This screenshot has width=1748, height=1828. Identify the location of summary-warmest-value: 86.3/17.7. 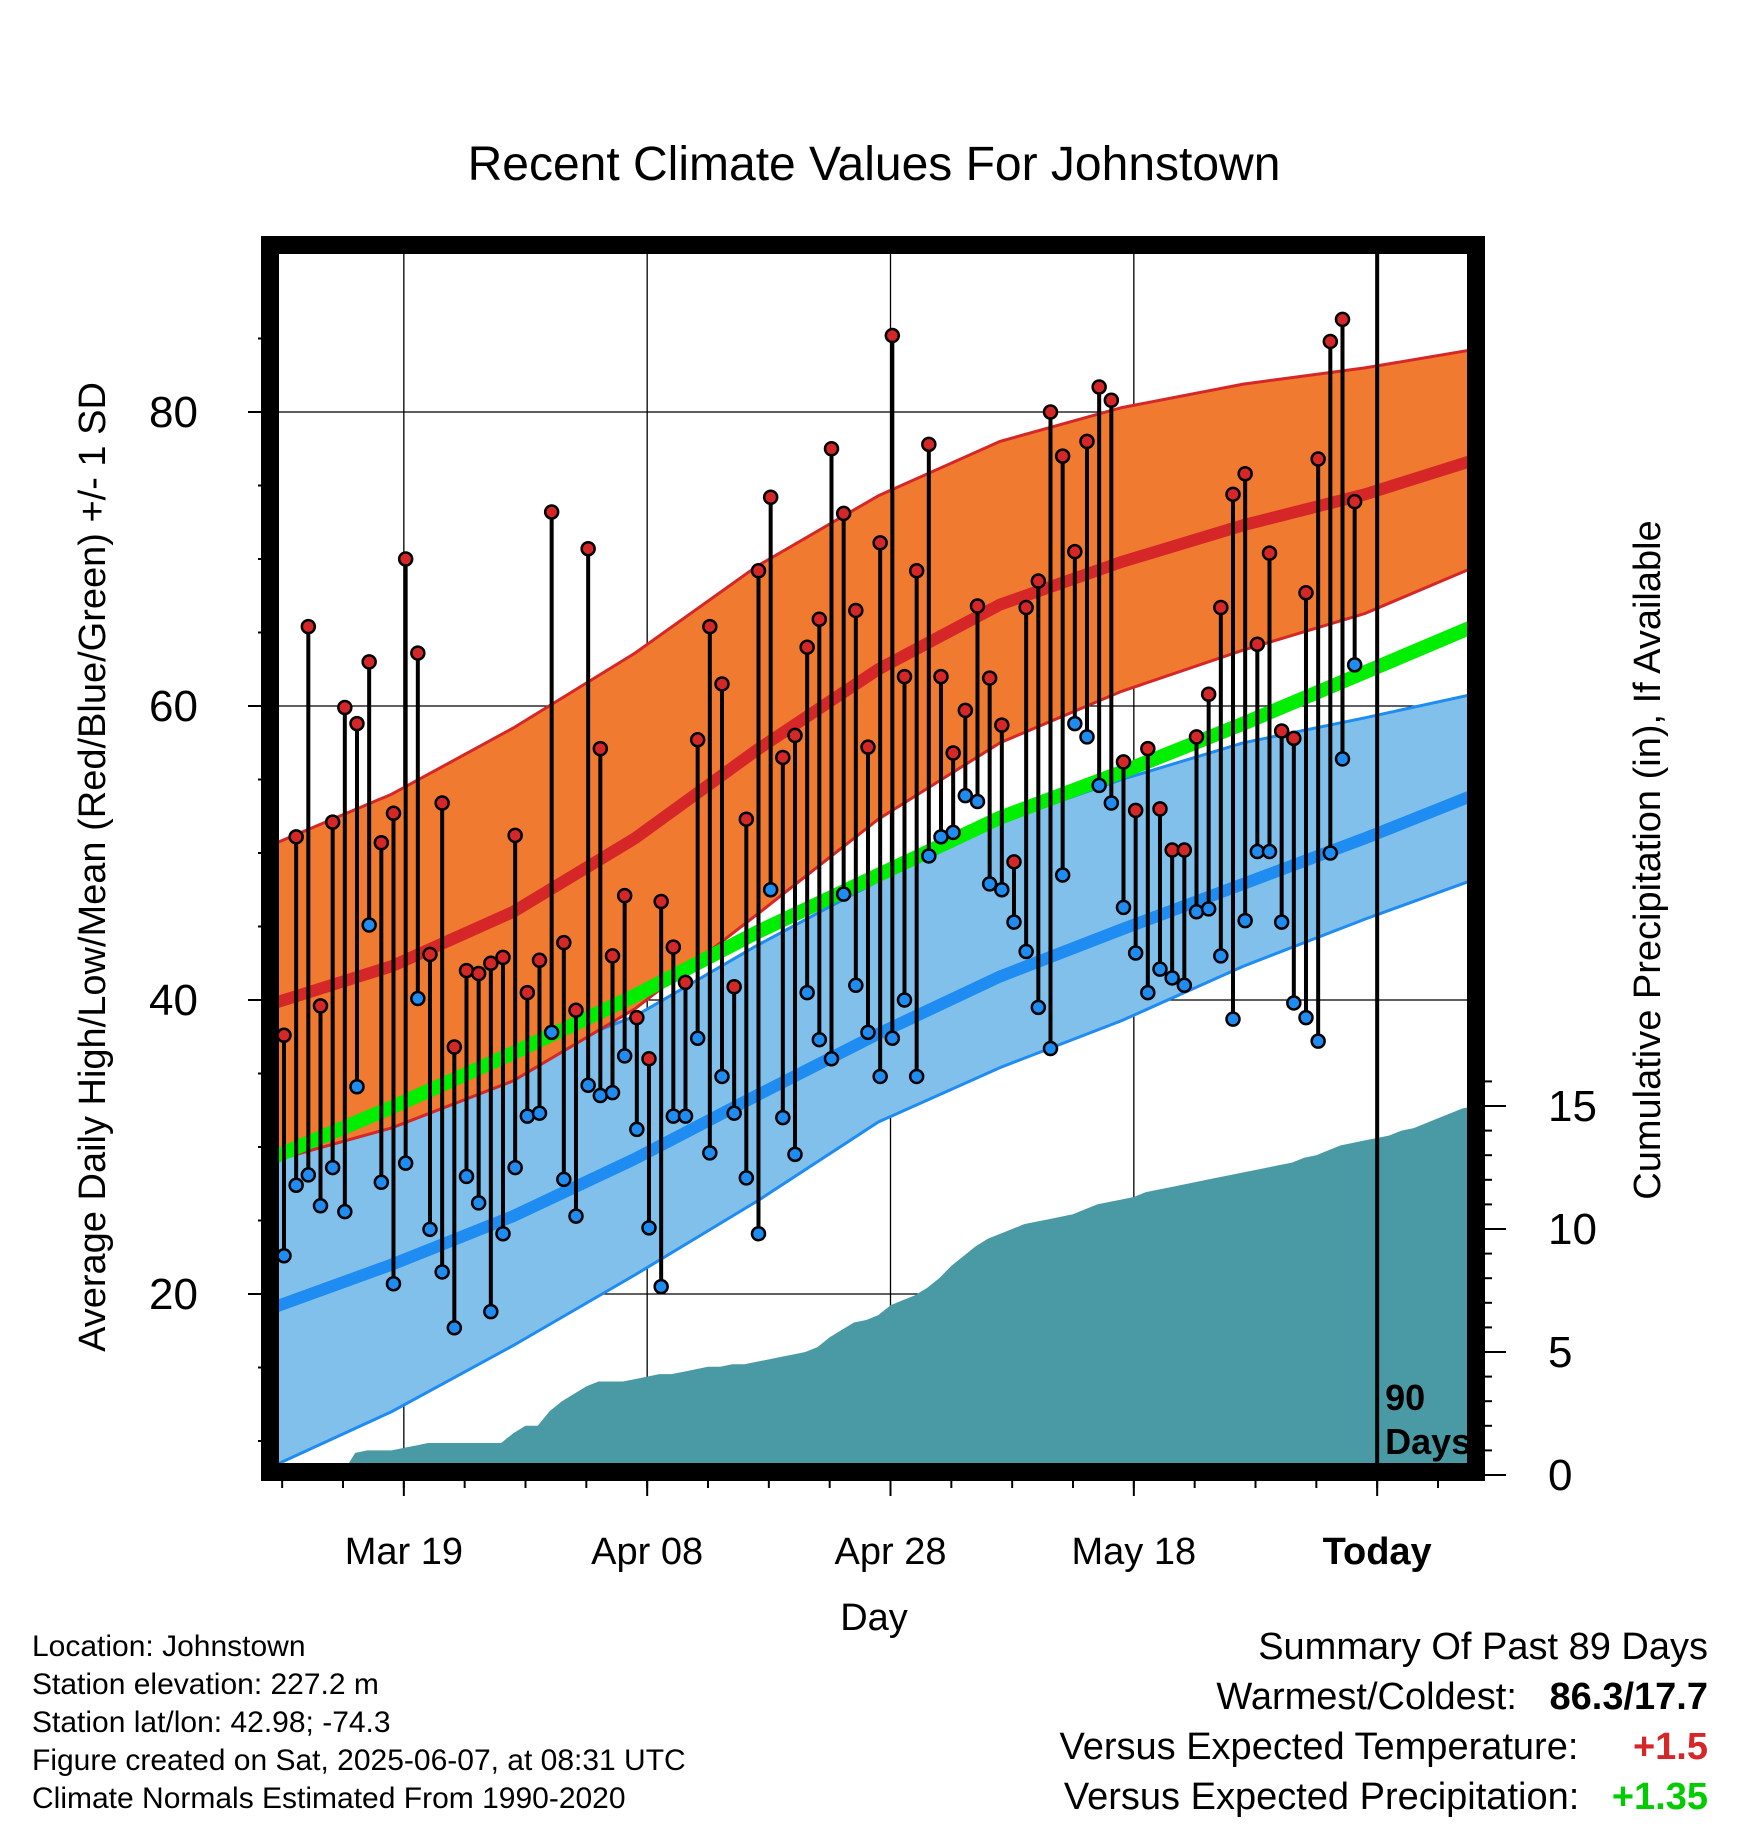
(1629, 1697).